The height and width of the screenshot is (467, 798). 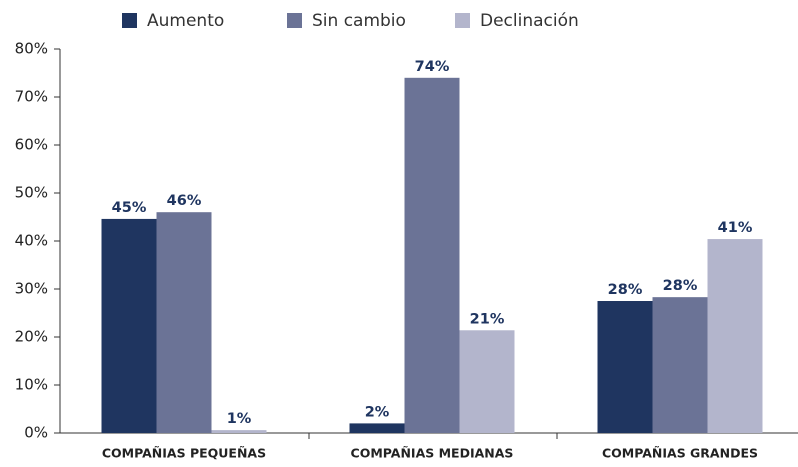 What do you see at coordinates (31, 337) in the screenshot?
I see `y-tick-label: 20%` at bounding box center [31, 337].